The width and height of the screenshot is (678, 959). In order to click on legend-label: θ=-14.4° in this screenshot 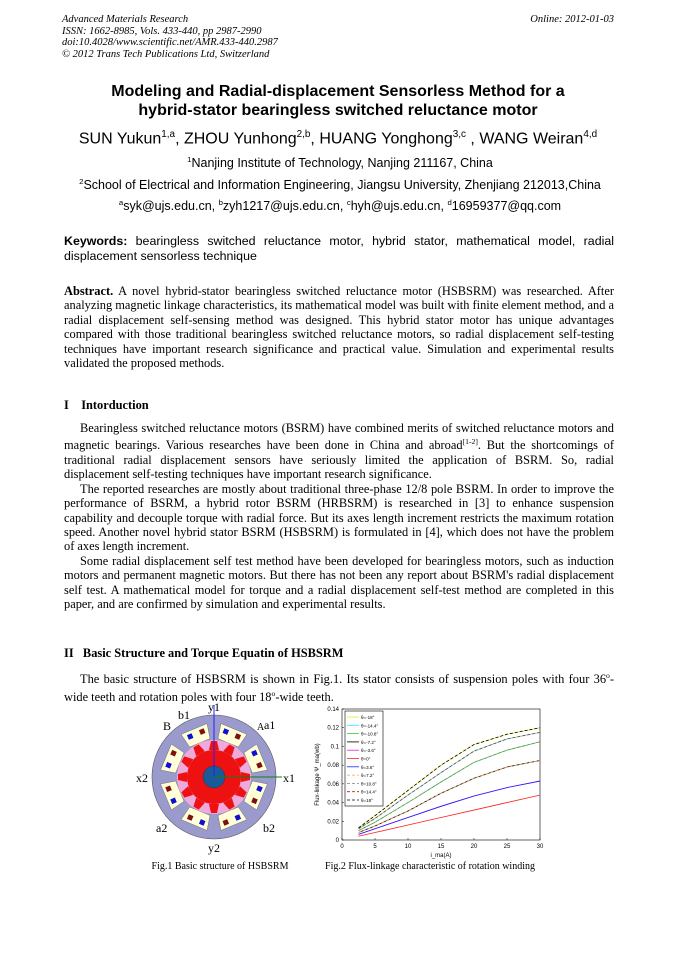, I will do `click(369, 725)`.